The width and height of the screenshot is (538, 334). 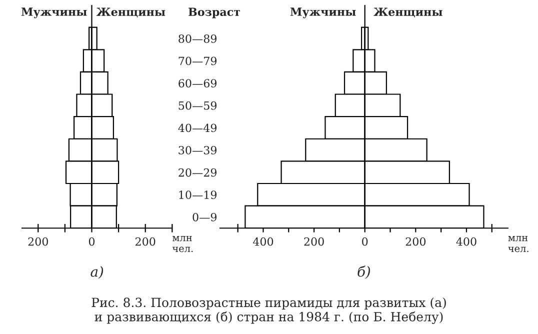 What do you see at coordinates (197, 38) in the screenshot?
I see `y-tick-label: 80—89` at bounding box center [197, 38].